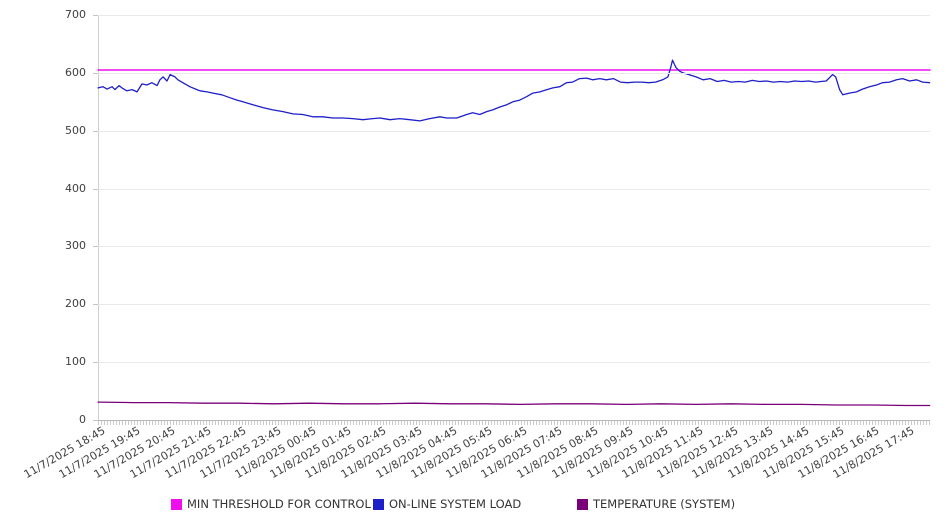 This screenshot has width=946, height=526. Describe the element at coordinates (82, 419) in the screenshot. I see `y-axis-label-0: 0` at that location.